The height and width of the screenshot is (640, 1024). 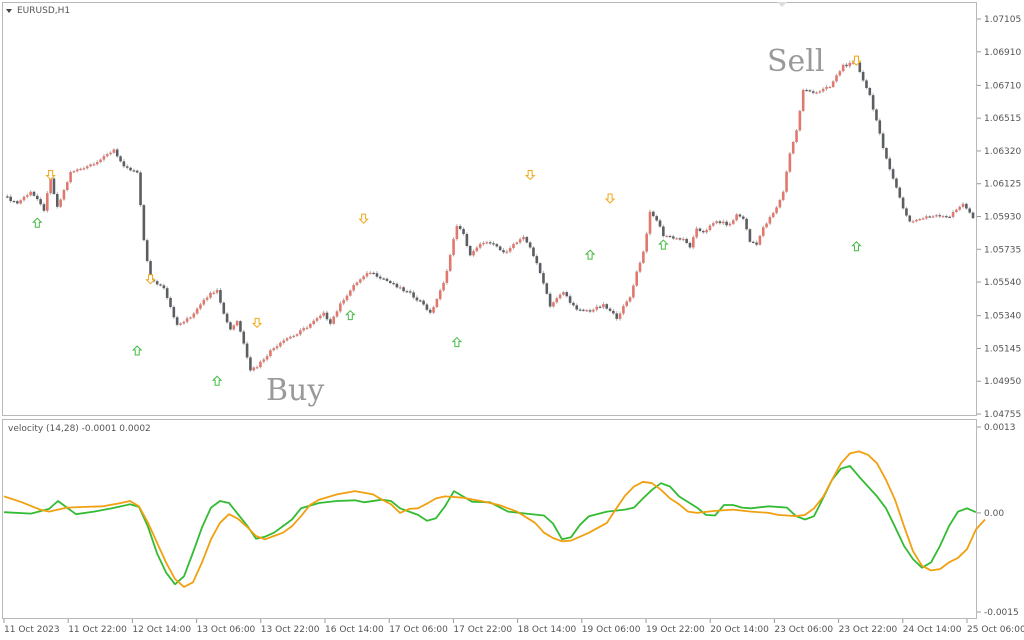 I want to click on time-tick-label: 23 Oct 22:00, so click(x=868, y=630).